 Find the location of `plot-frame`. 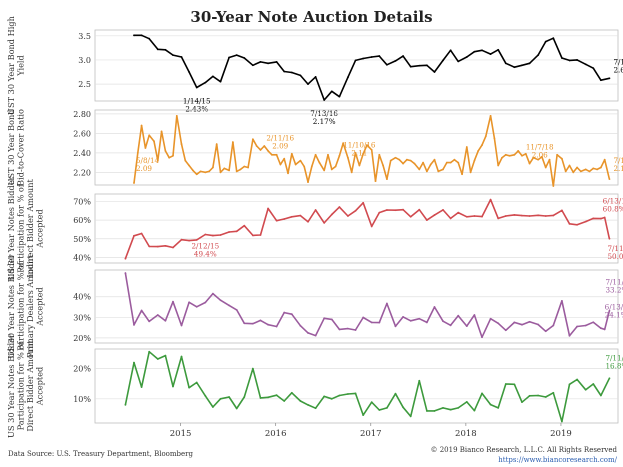

plot-frame is located at coordinates (356, 228).